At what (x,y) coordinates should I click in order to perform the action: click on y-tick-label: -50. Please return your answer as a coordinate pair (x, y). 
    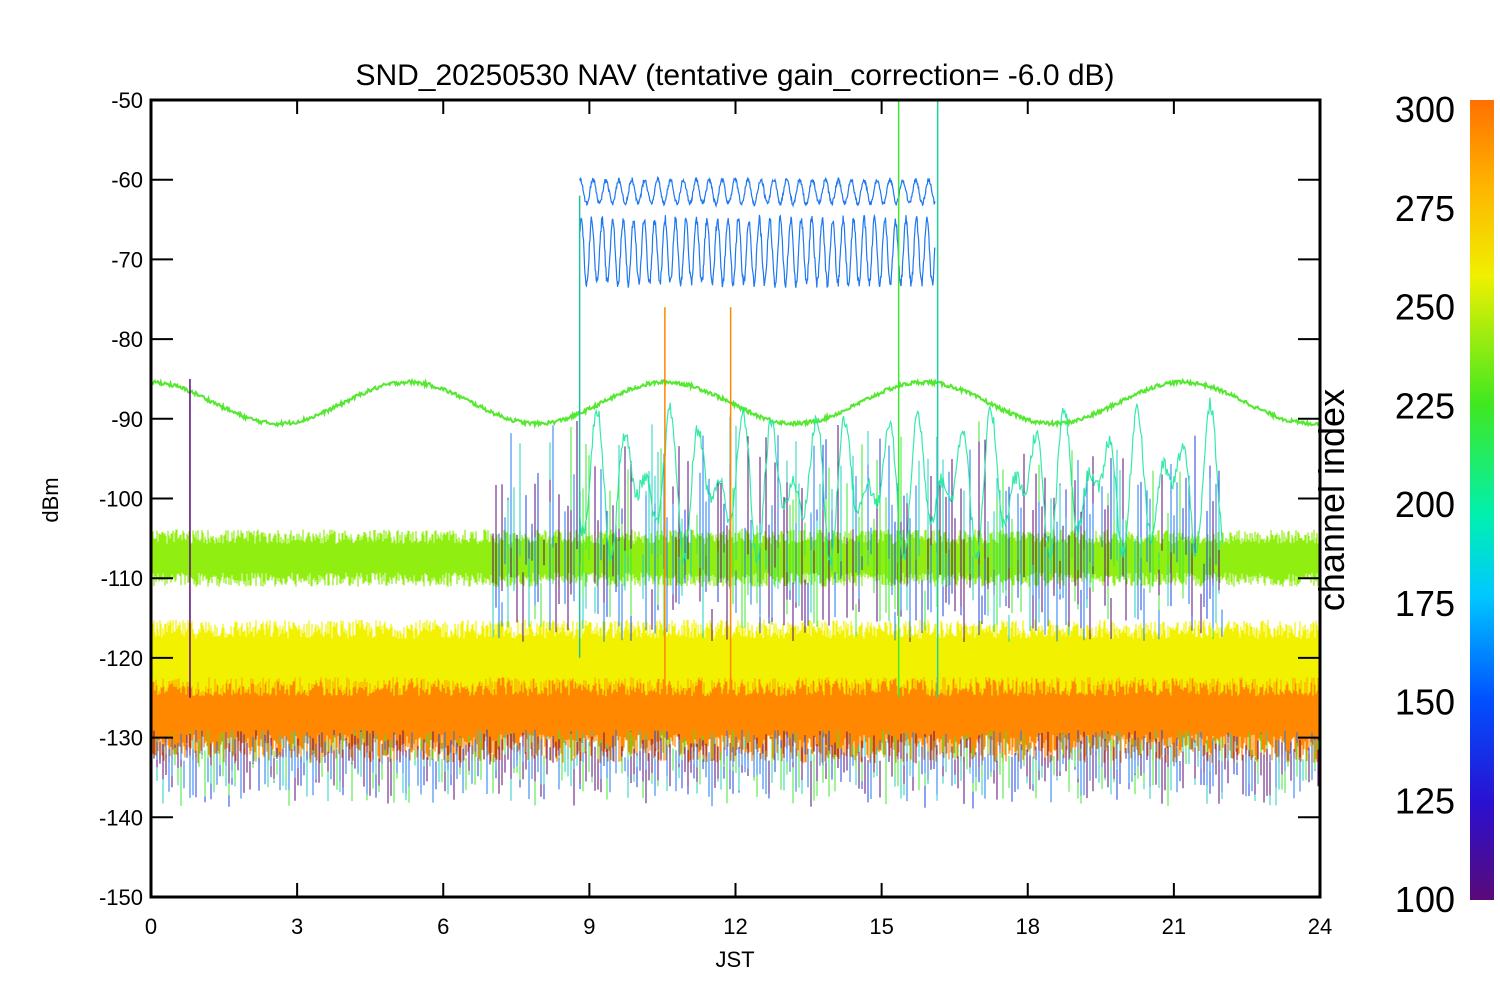
    Looking at the image, I should click on (127, 100).